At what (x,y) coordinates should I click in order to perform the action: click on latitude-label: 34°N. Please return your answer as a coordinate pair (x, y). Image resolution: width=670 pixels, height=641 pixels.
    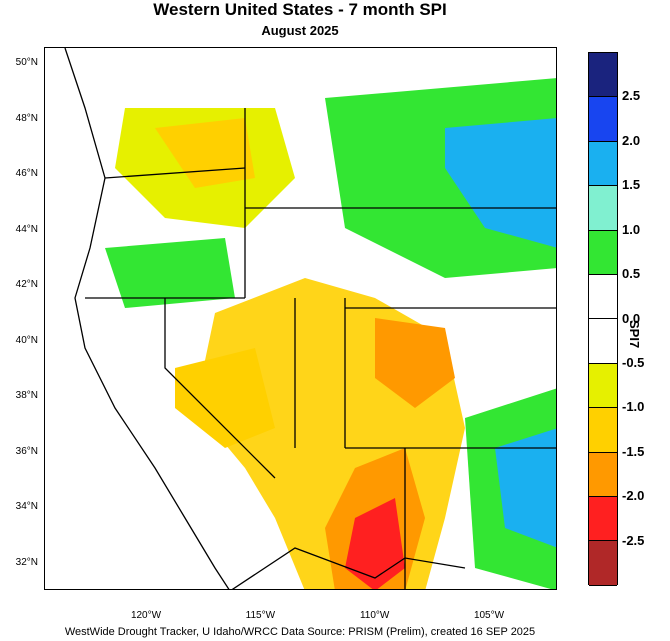
    Looking at the image, I should click on (26, 507).